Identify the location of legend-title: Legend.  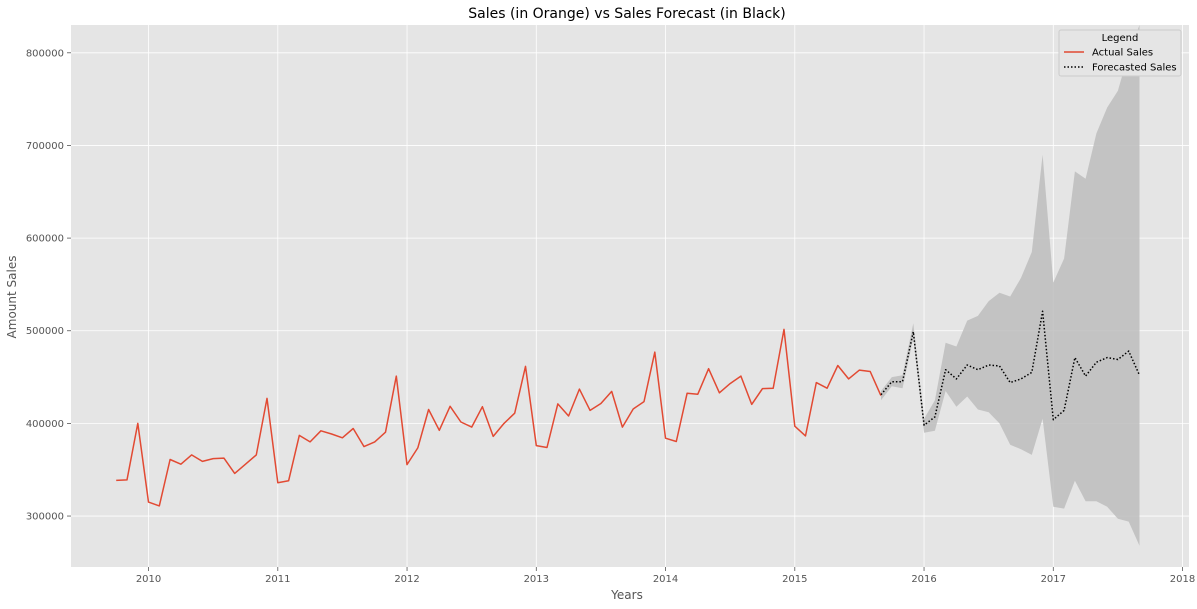
(1120, 38).